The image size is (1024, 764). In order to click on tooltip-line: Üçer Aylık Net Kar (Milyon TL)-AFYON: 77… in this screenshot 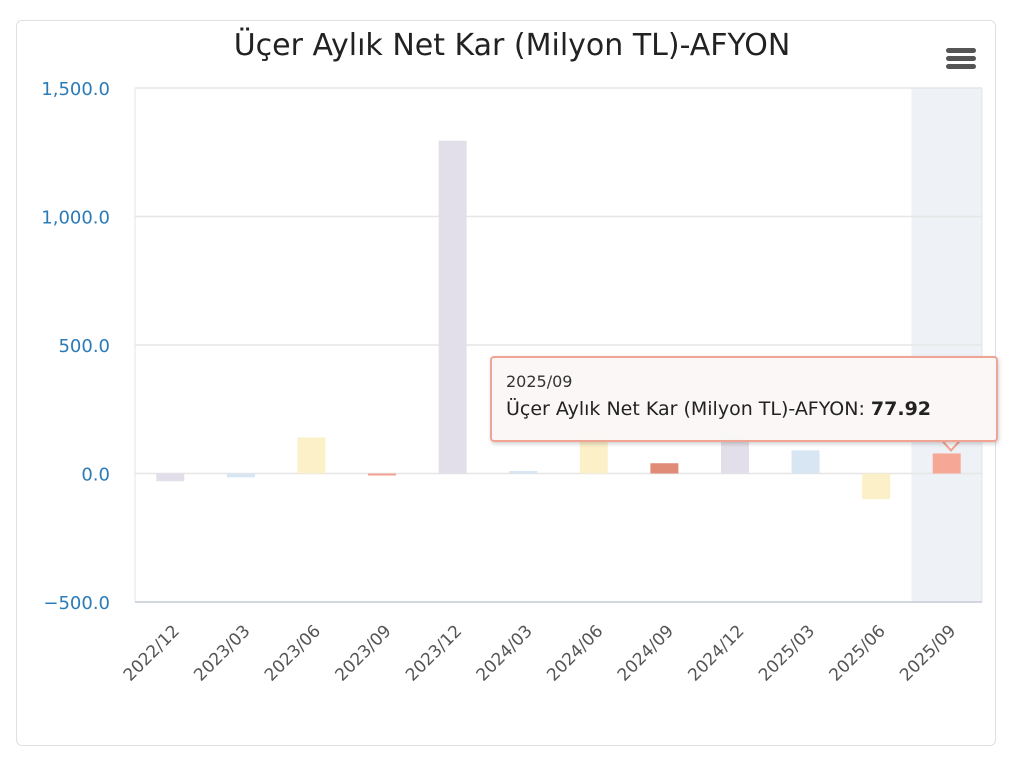, I will do `click(718, 409)`.